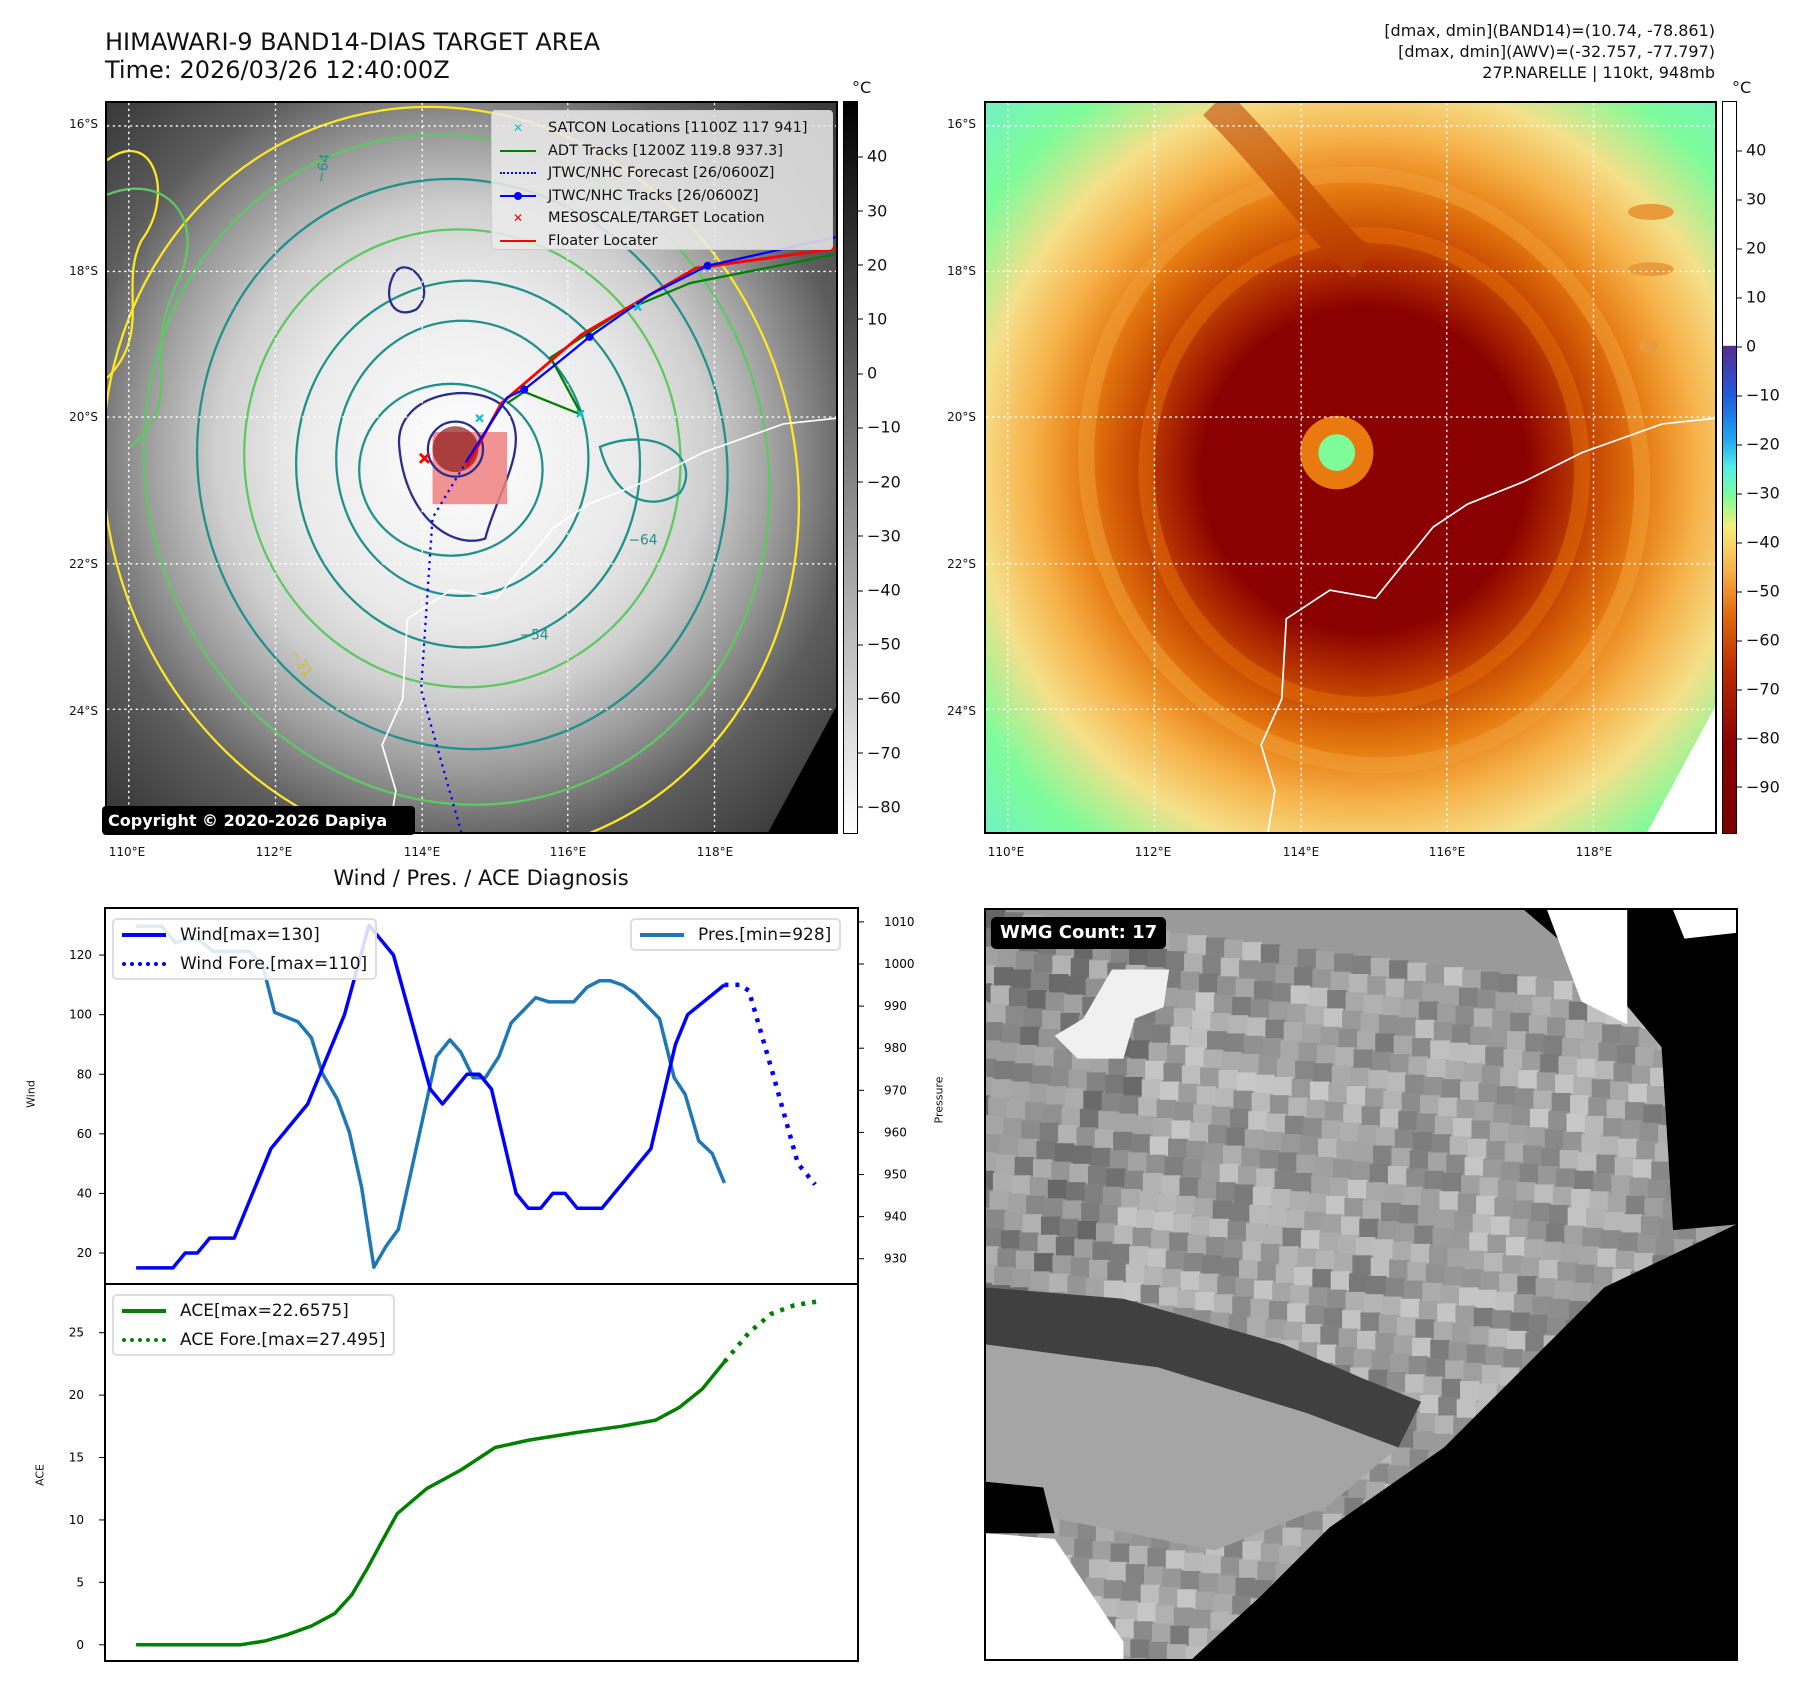  I want to click on colorbar-tick-label: 30, so click(872, 211).